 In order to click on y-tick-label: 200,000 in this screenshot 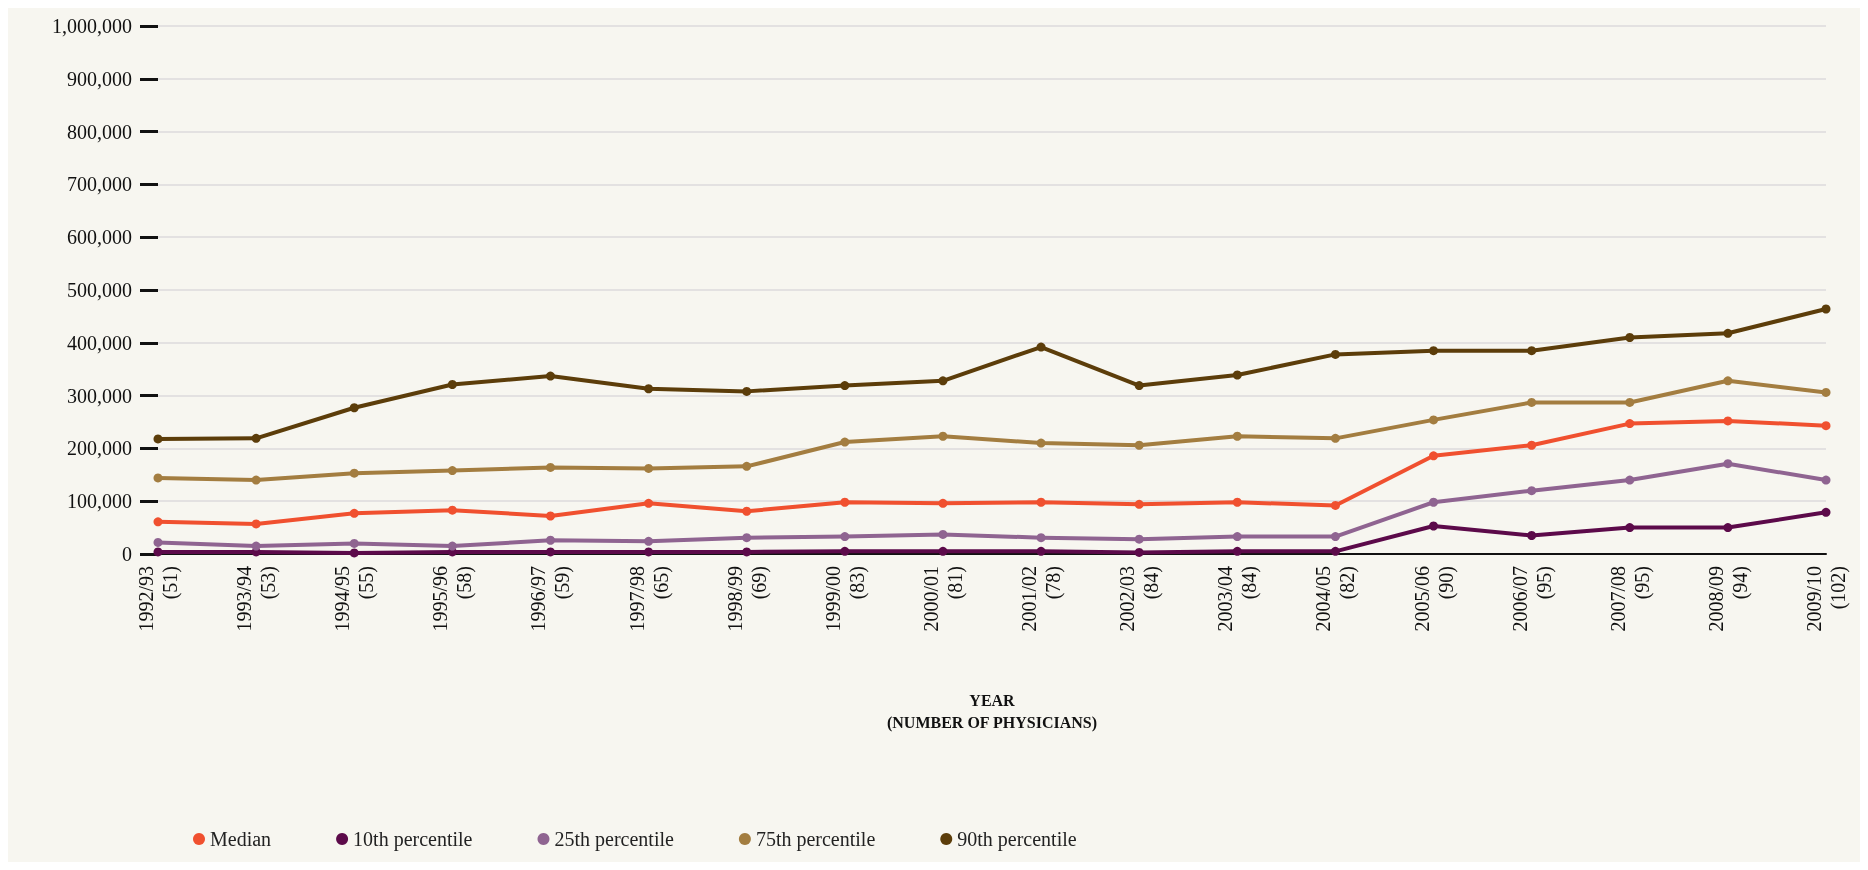, I will do `click(99, 448)`.